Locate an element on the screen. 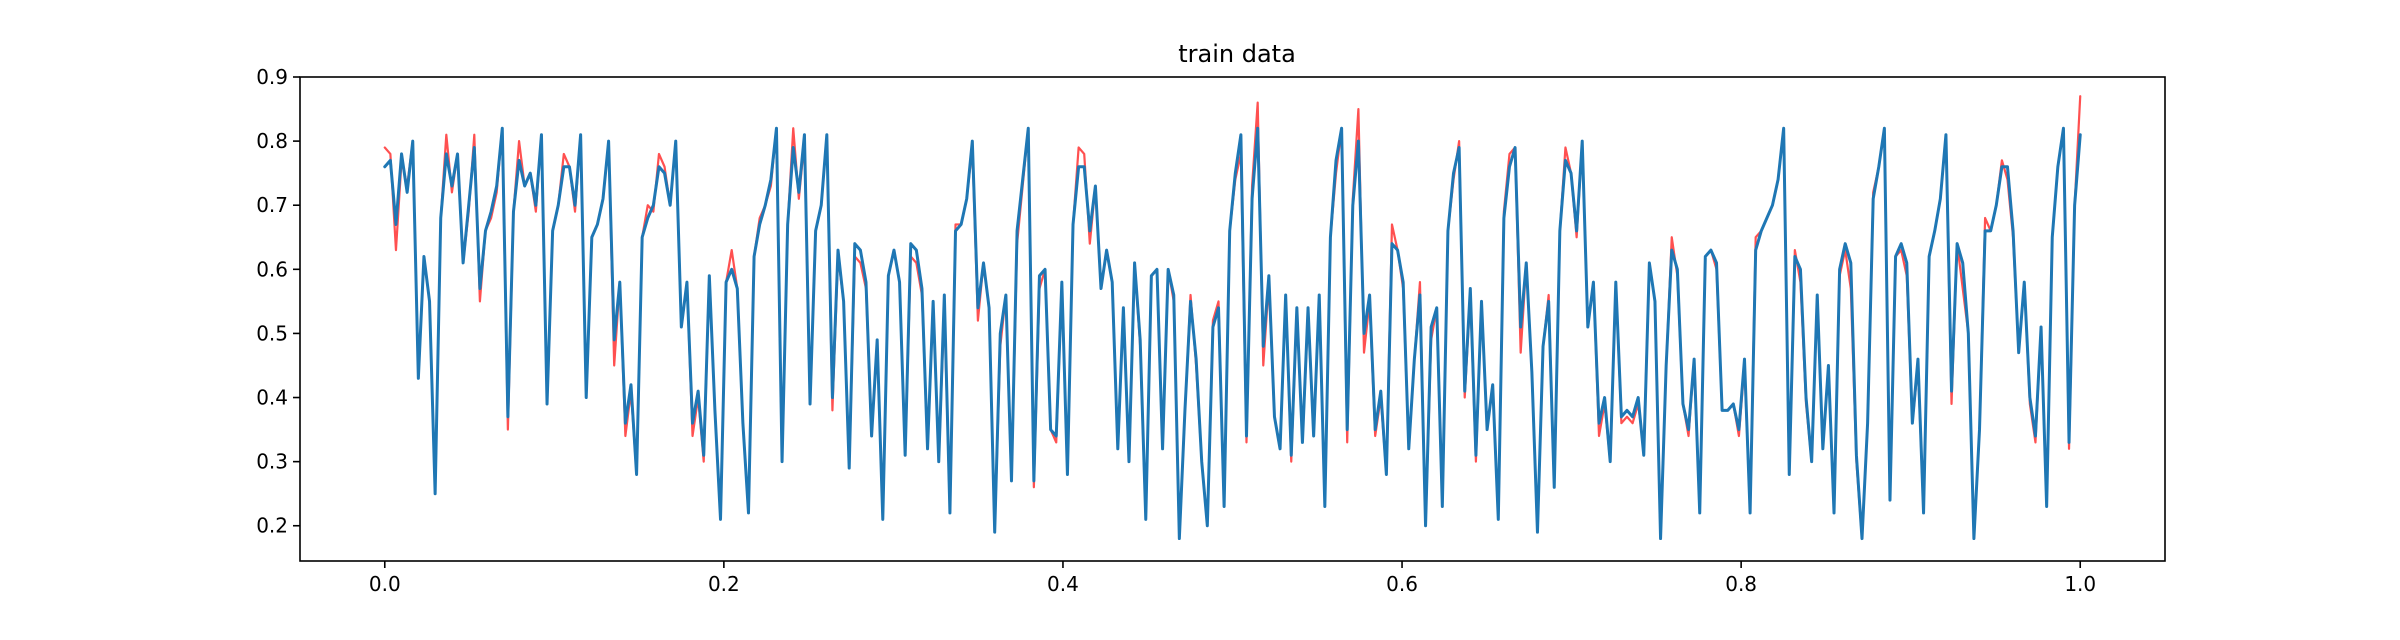 The image size is (2400, 640). x-tick-label: 0.4 is located at coordinates (1063, 584).